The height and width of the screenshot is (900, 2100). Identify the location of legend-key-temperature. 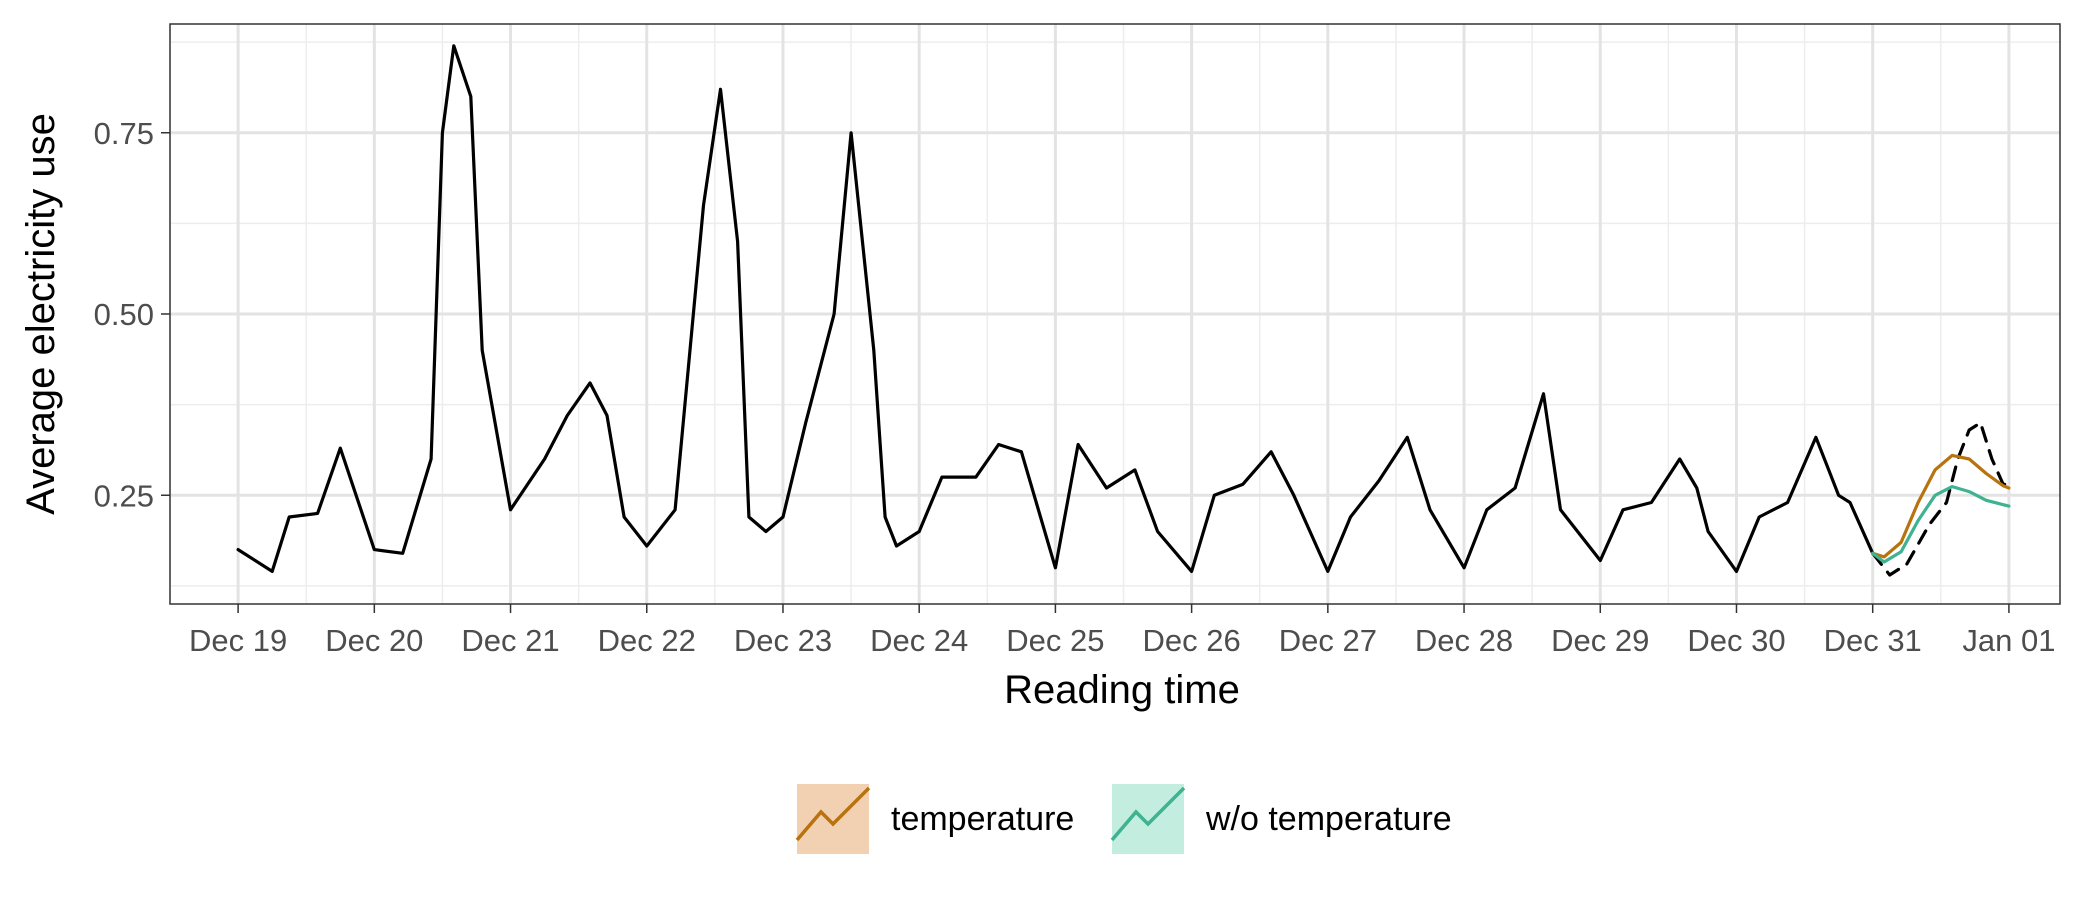
(833, 819).